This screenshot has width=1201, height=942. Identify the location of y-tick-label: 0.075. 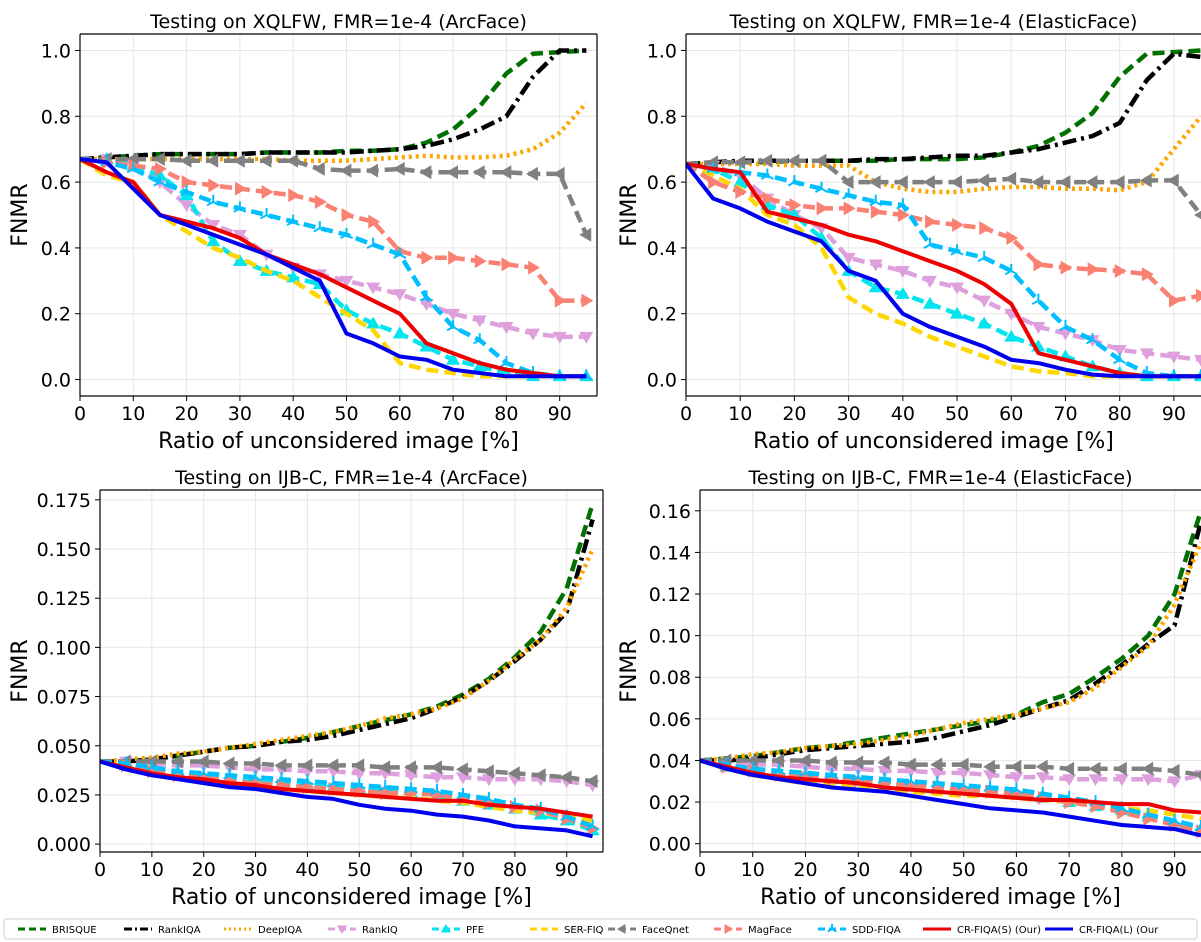
(64, 698).